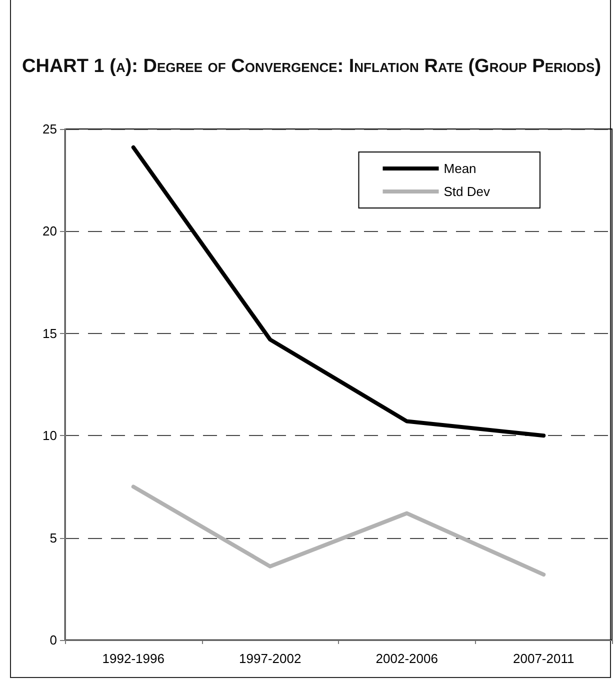  I want to click on y-tick-label: 15, so click(49, 333).